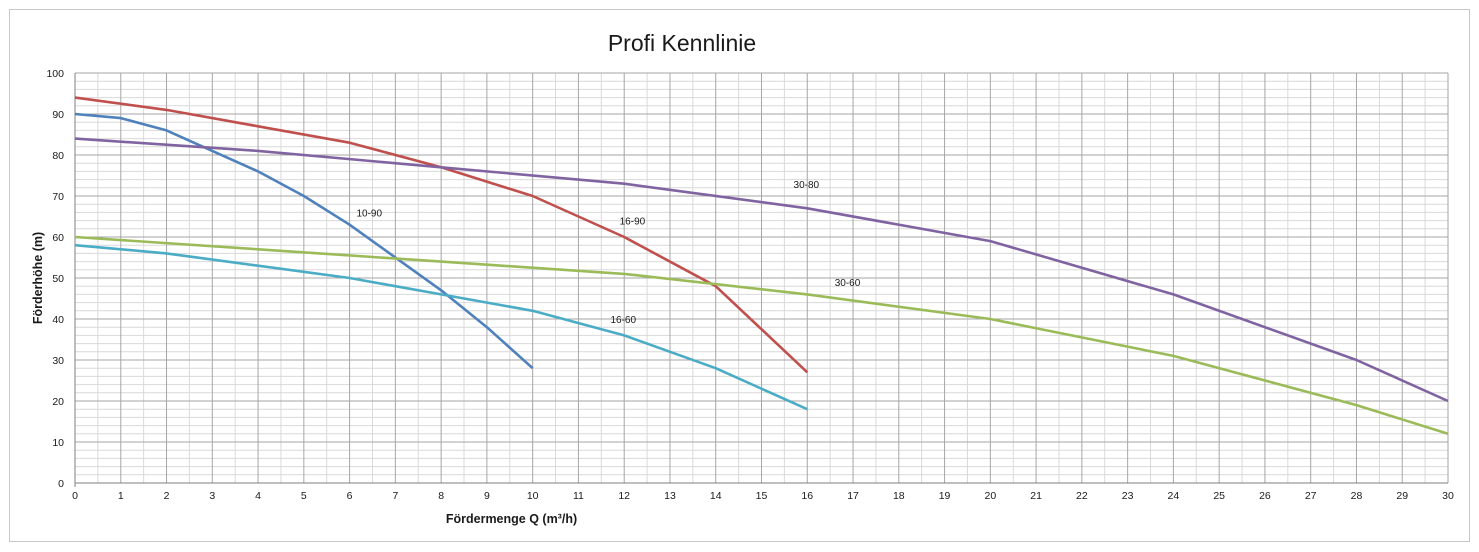  Describe the element at coordinates (58, 238) in the screenshot. I see `y-tick-label: 60` at that location.